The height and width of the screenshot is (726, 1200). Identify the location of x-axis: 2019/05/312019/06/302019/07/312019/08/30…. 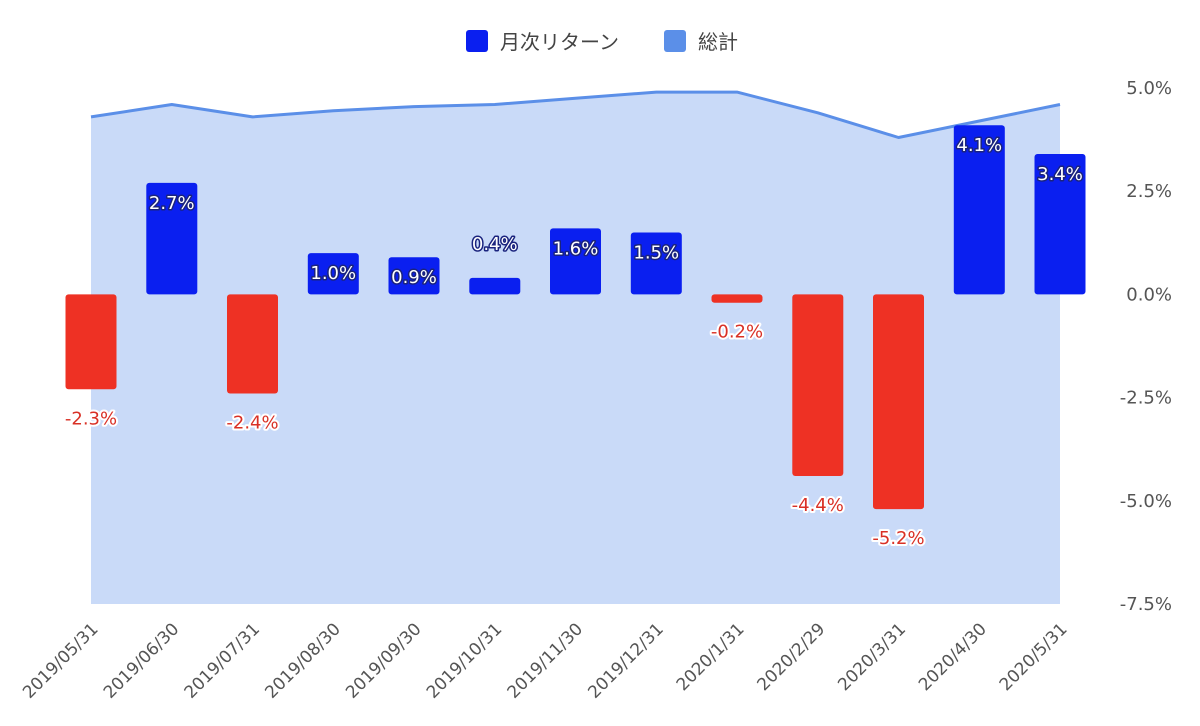
(545, 660).